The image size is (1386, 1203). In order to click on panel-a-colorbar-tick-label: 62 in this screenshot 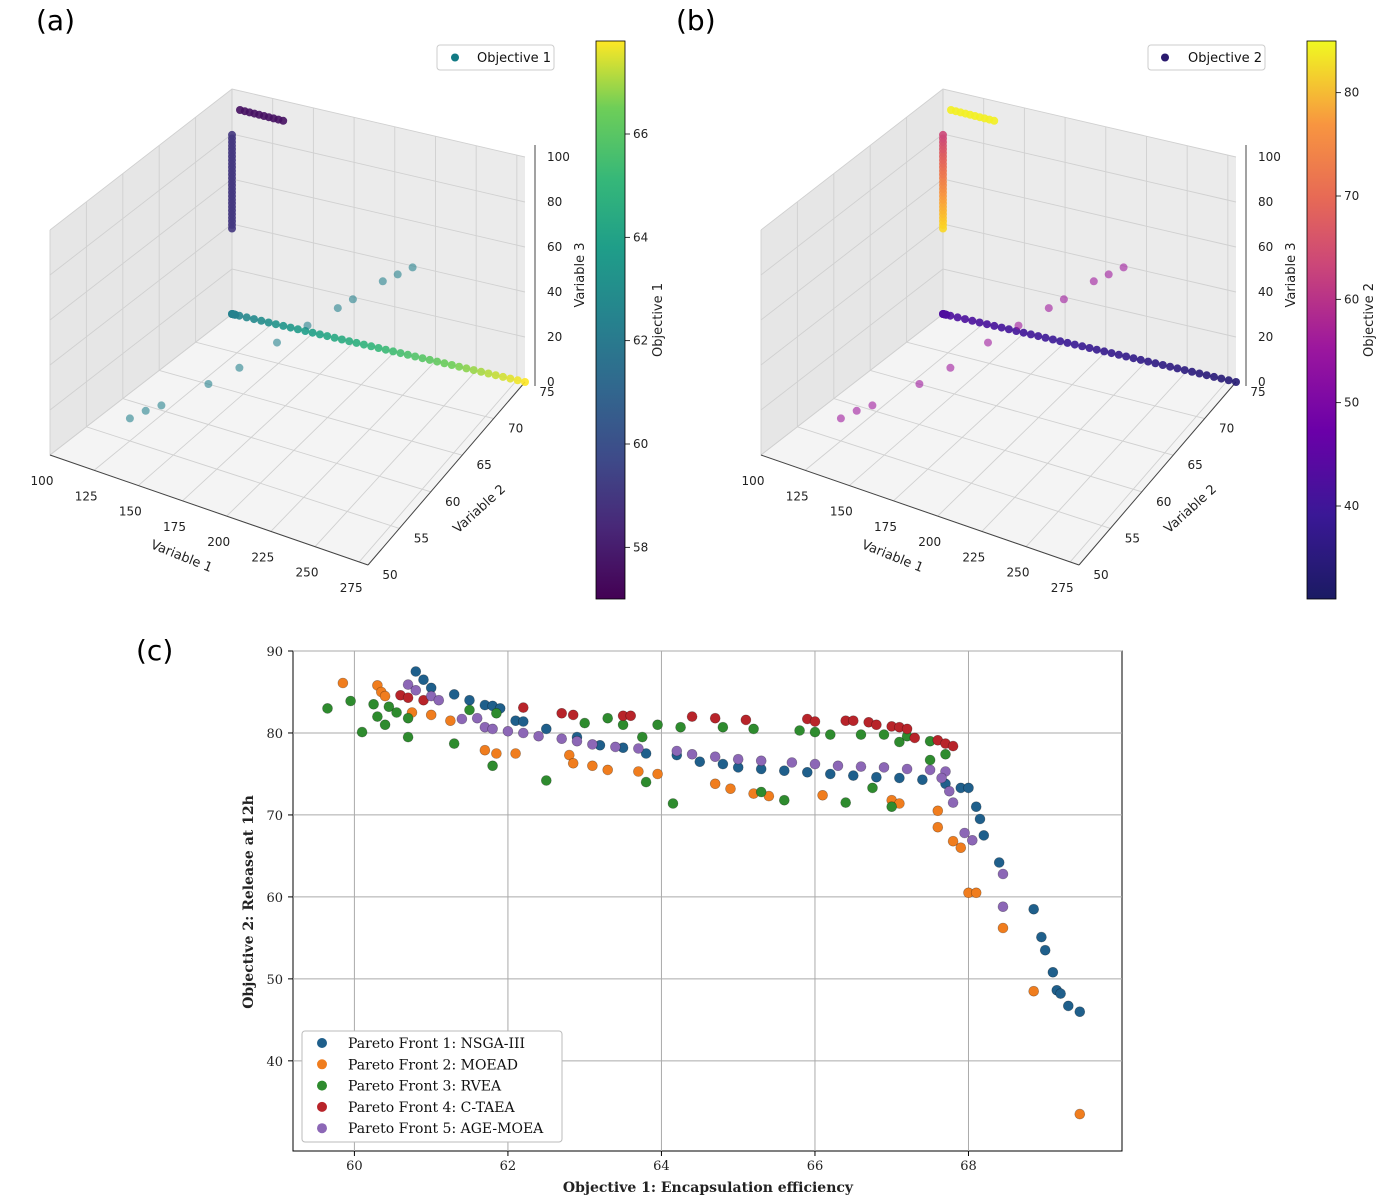, I will do `click(640, 341)`.